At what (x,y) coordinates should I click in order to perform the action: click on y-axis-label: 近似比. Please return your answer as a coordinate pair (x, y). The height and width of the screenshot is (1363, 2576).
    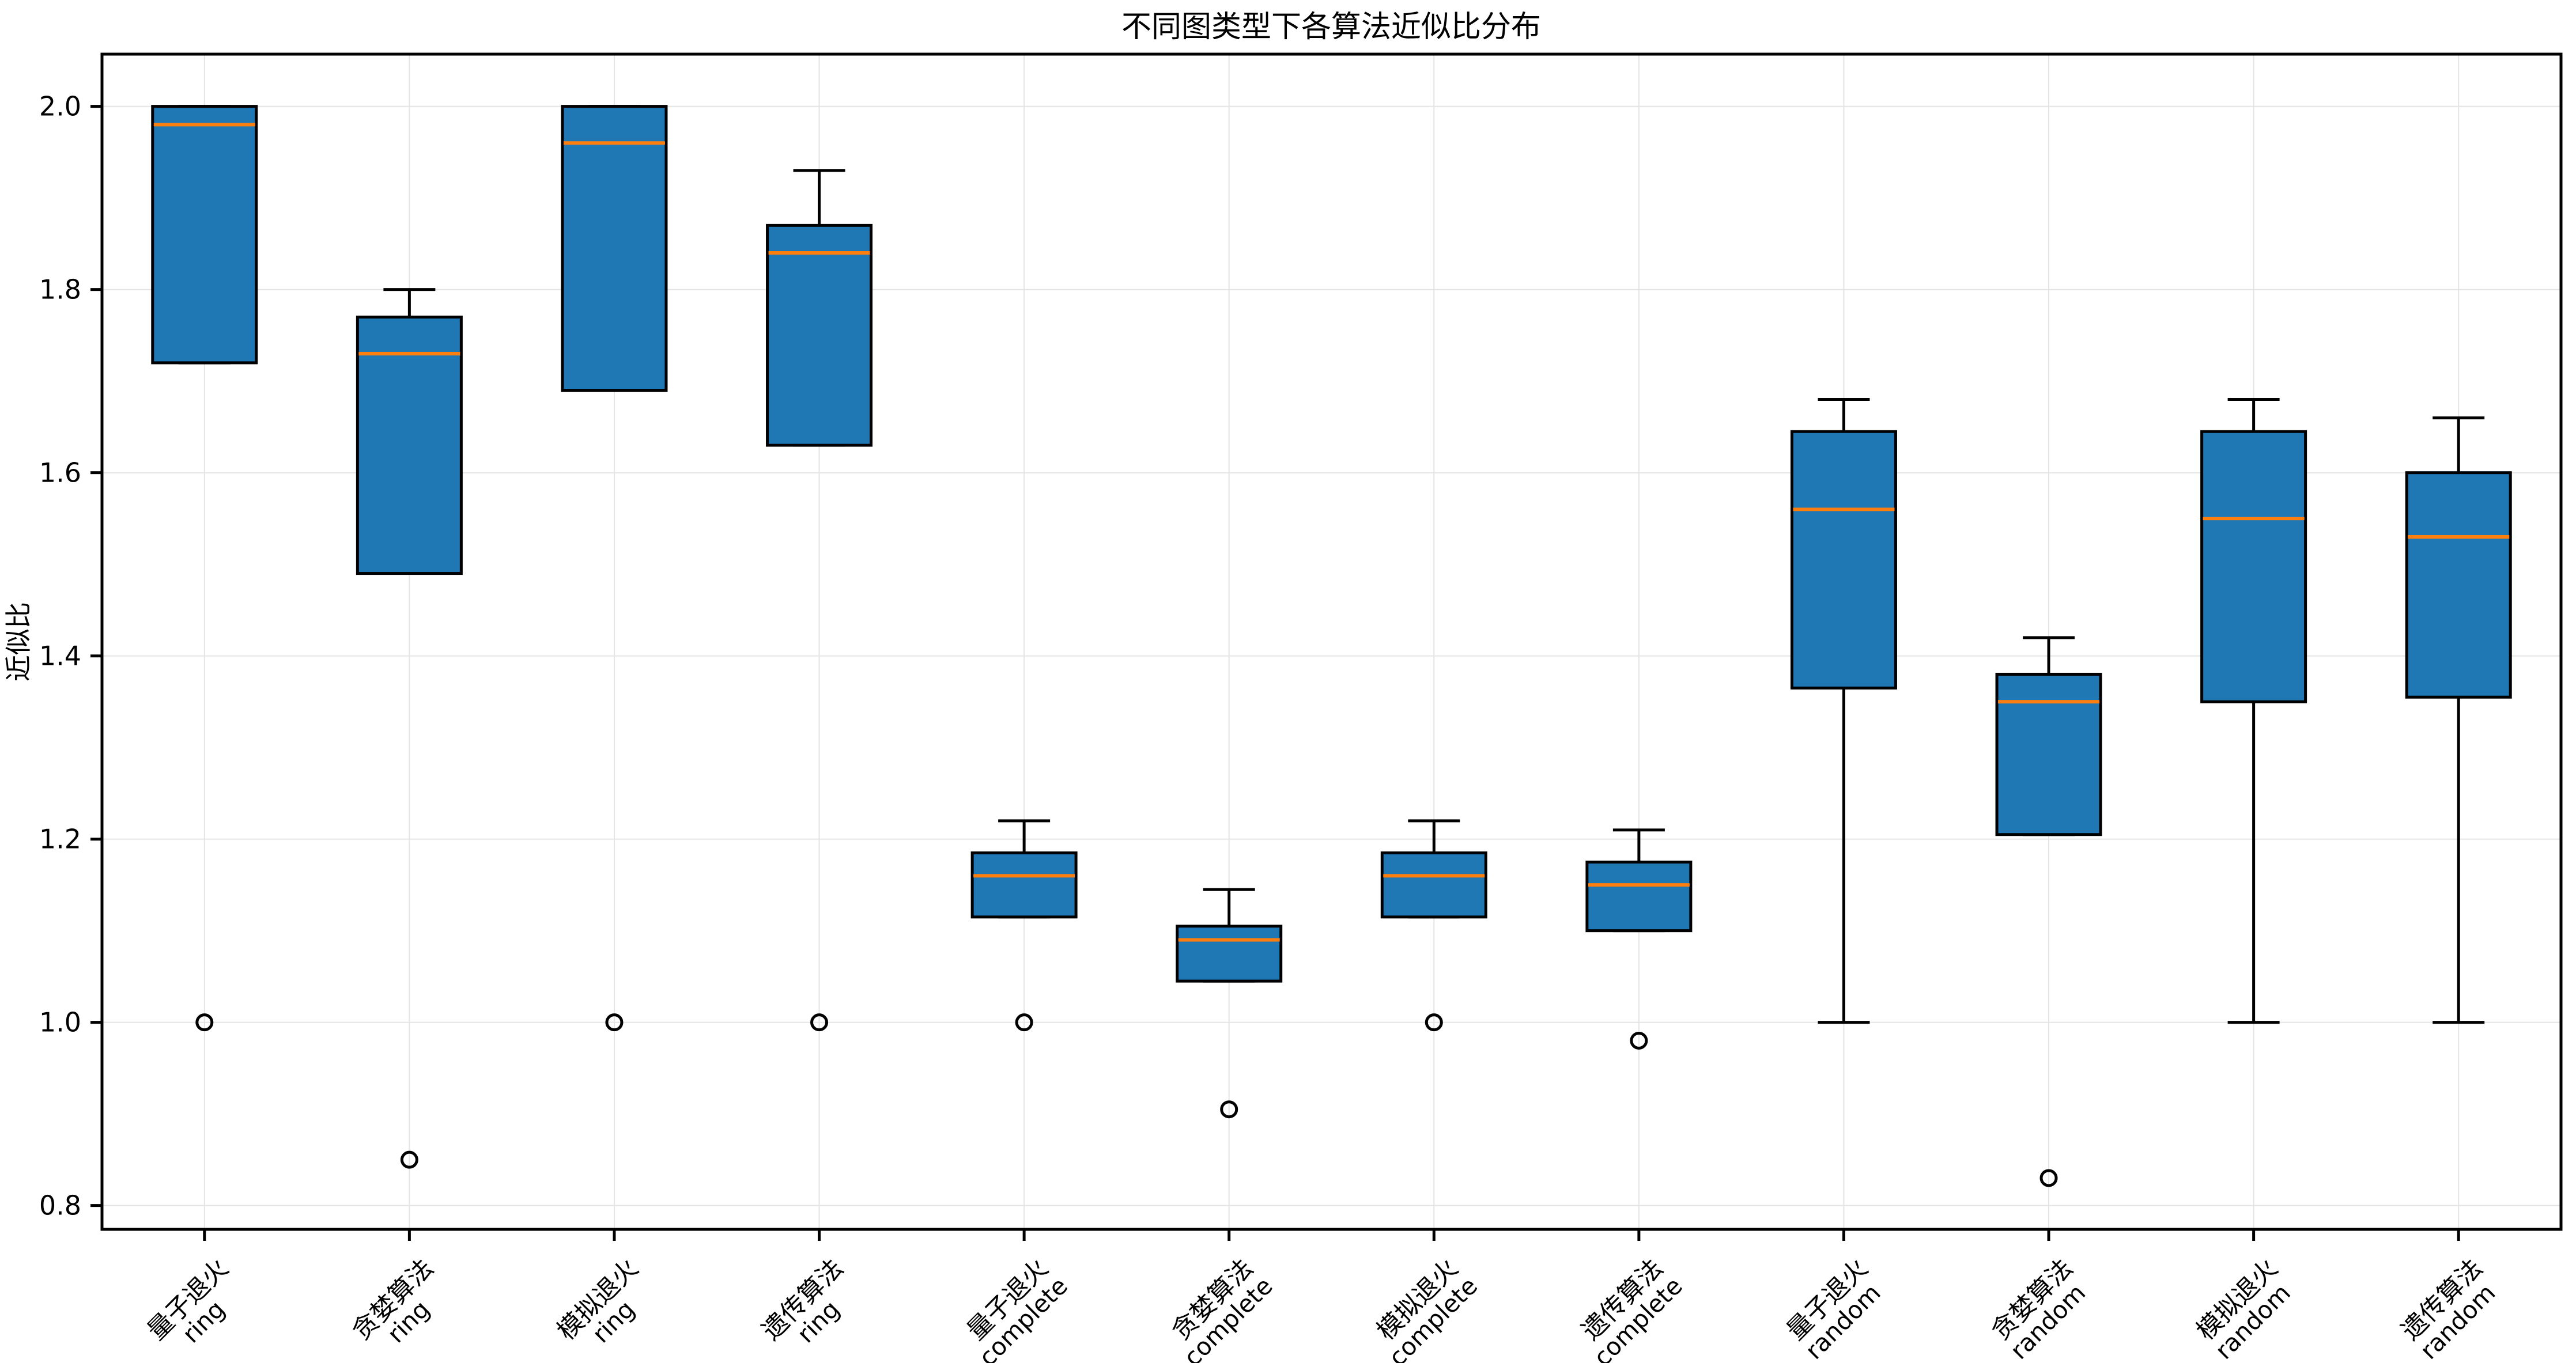
    Looking at the image, I should click on (18, 642).